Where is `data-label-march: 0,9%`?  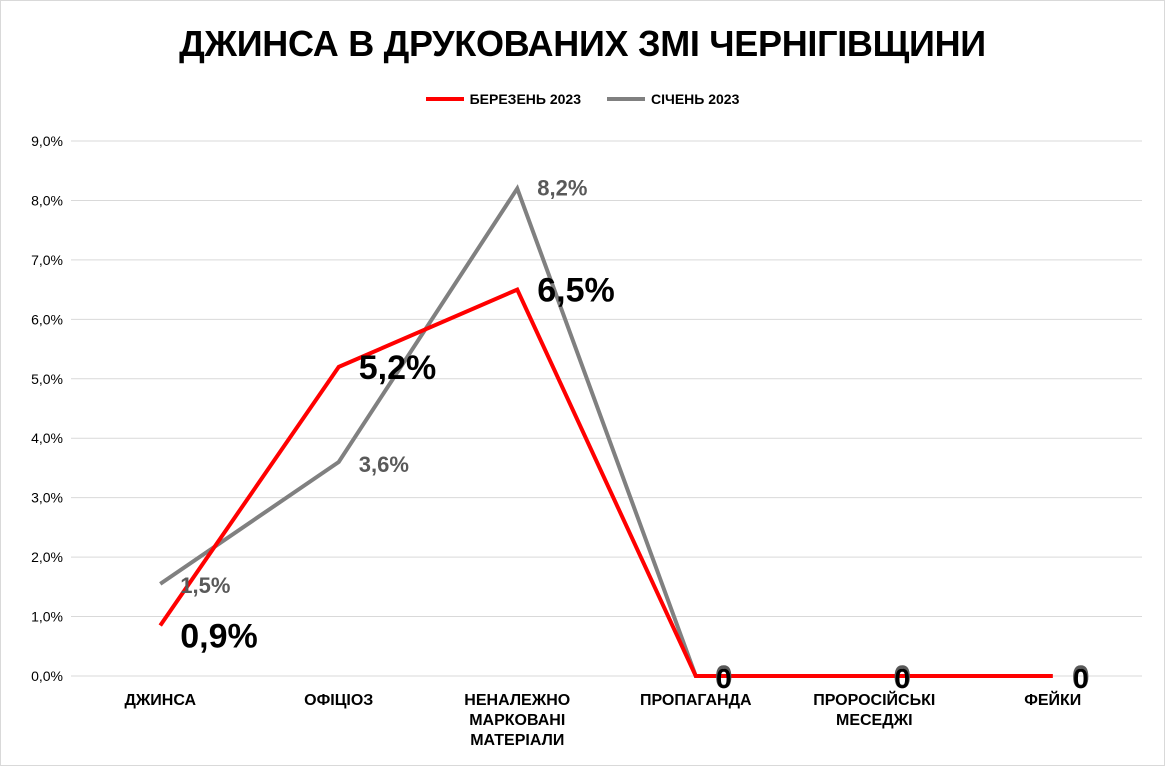 data-label-march: 0,9% is located at coordinates (219, 636).